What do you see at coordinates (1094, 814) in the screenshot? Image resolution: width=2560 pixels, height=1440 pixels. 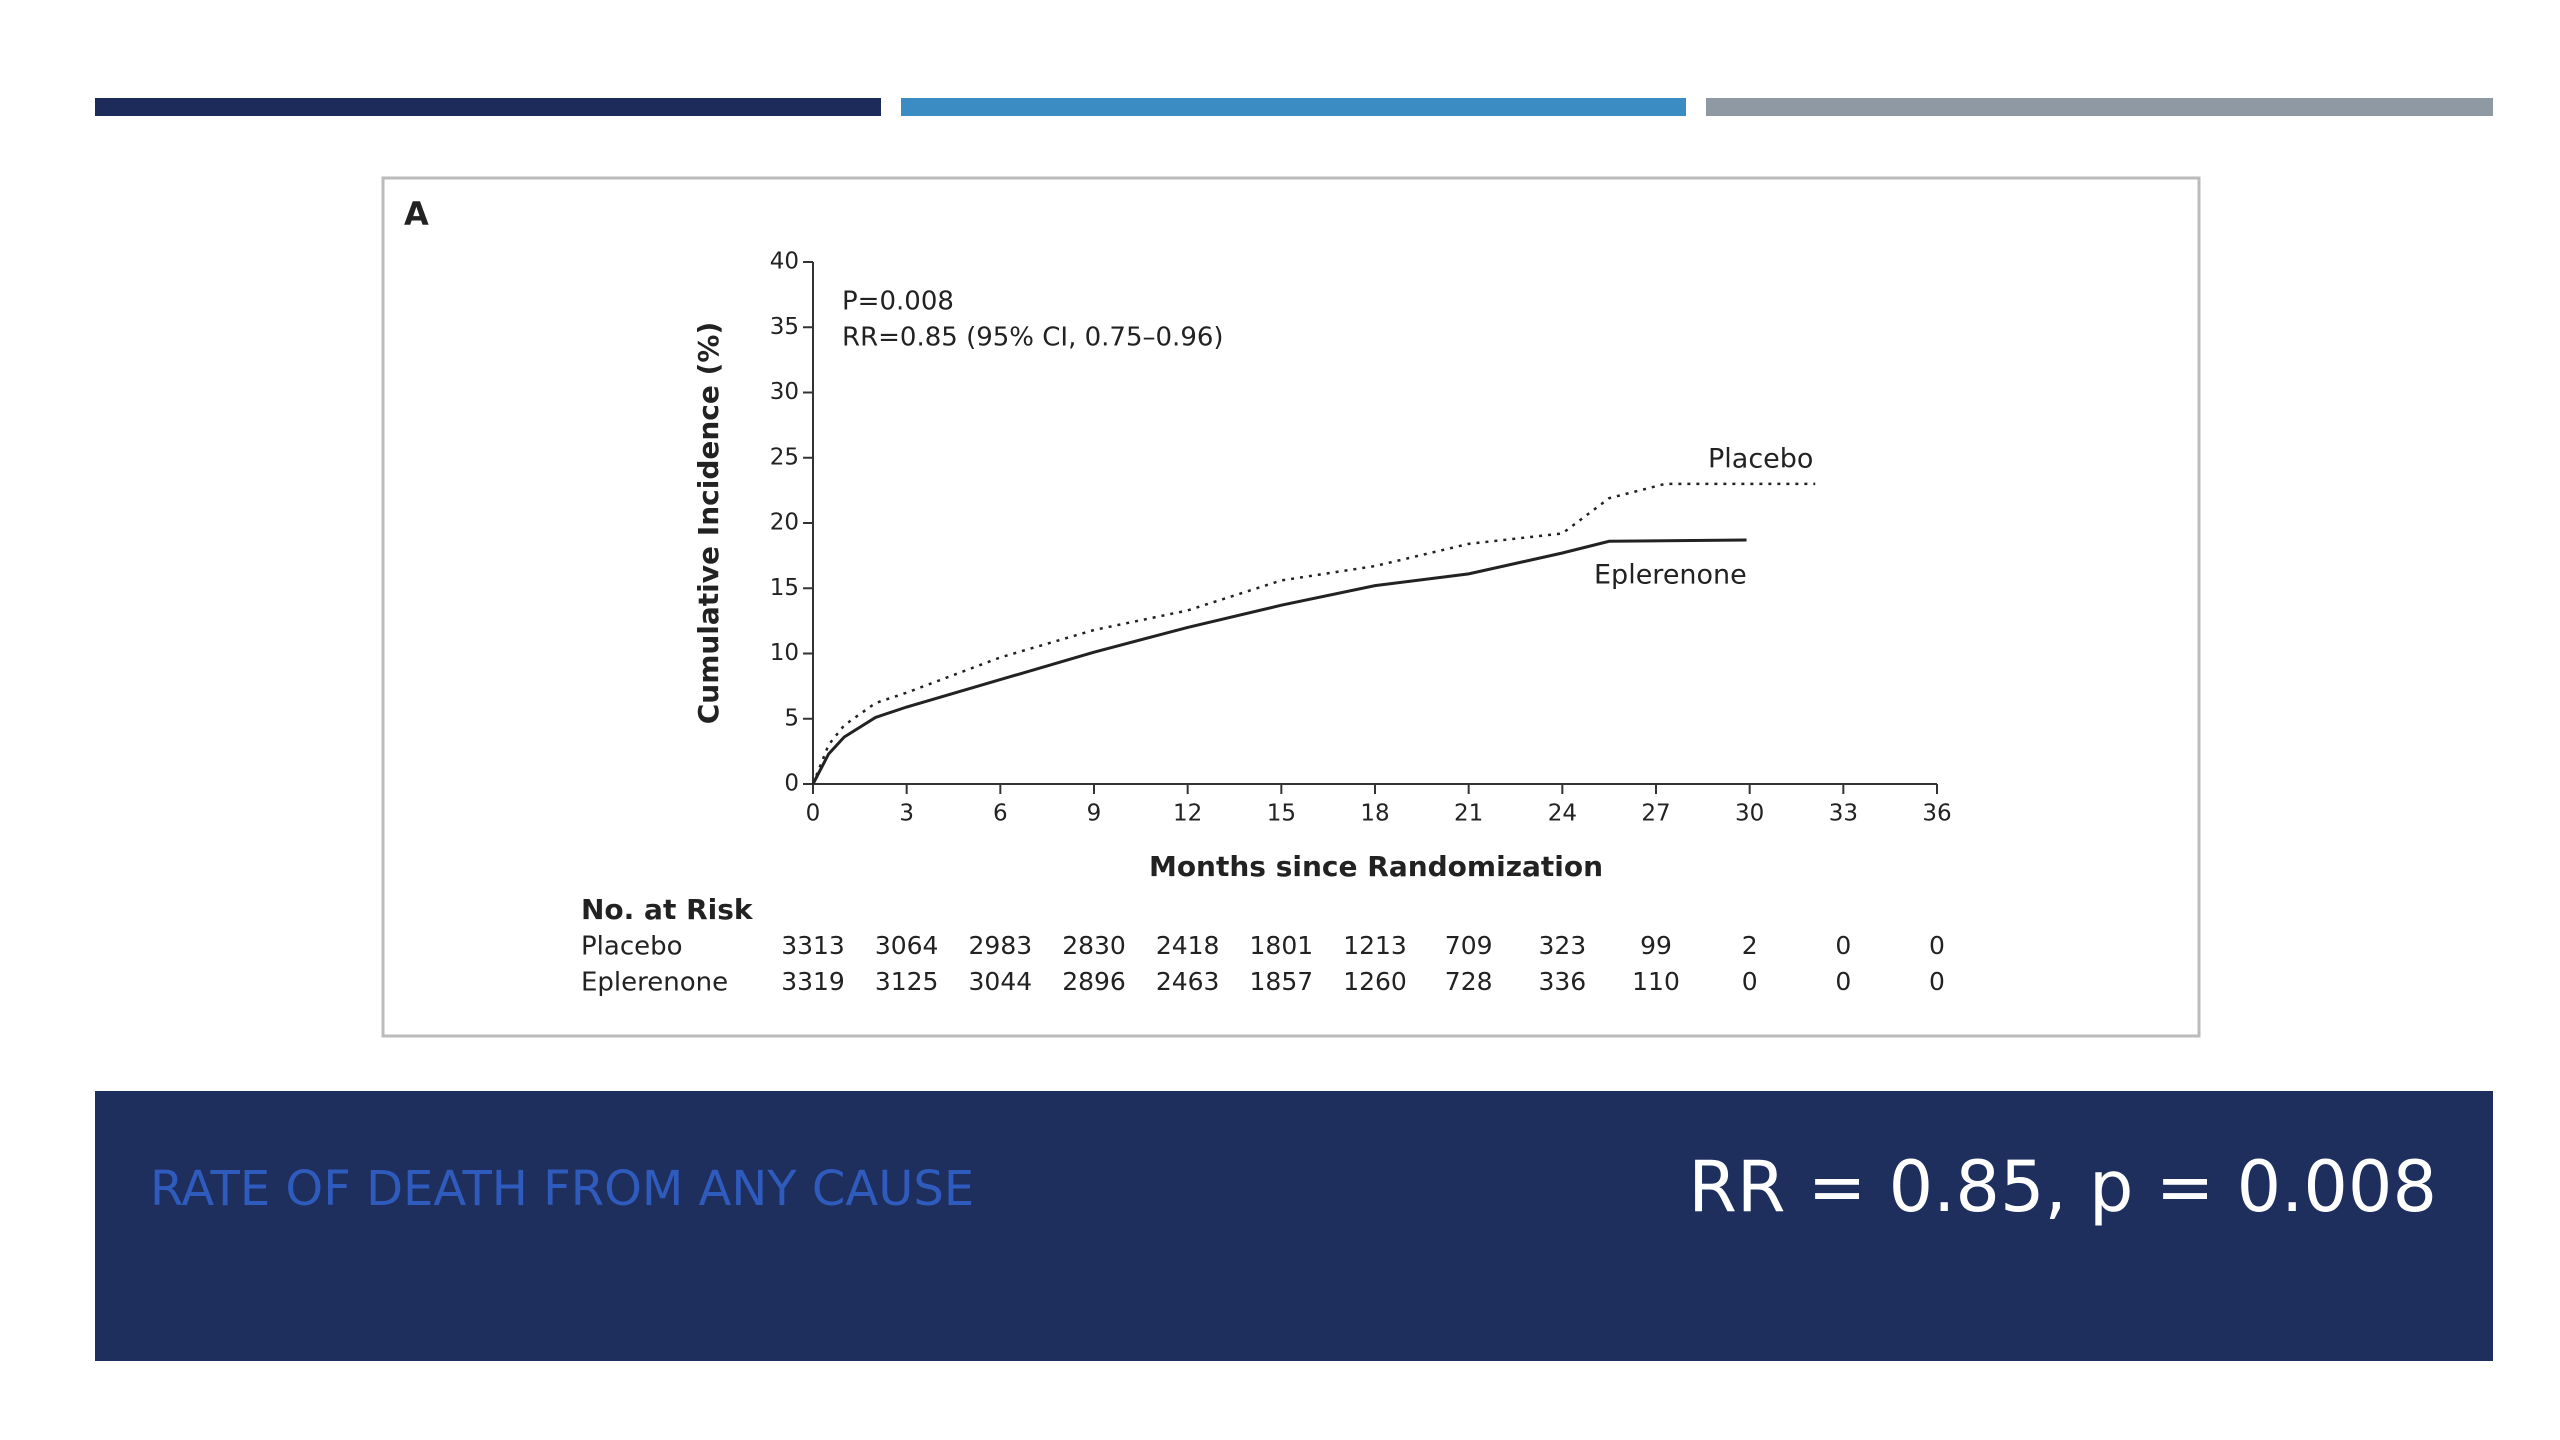 I see `x-tick-label: 9` at bounding box center [1094, 814].